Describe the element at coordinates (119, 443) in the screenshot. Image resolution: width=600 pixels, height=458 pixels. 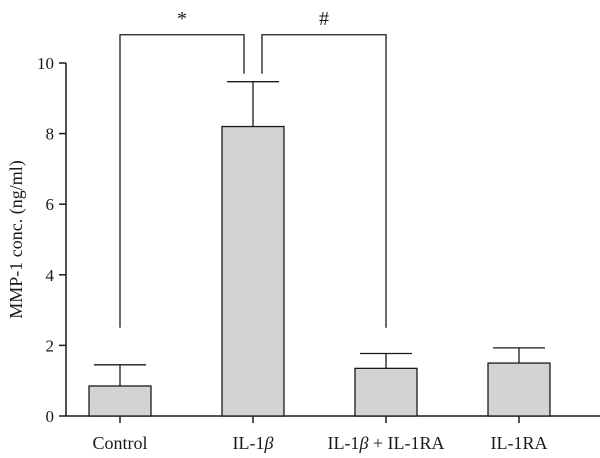
I see `category-label-0: Control` at that location.